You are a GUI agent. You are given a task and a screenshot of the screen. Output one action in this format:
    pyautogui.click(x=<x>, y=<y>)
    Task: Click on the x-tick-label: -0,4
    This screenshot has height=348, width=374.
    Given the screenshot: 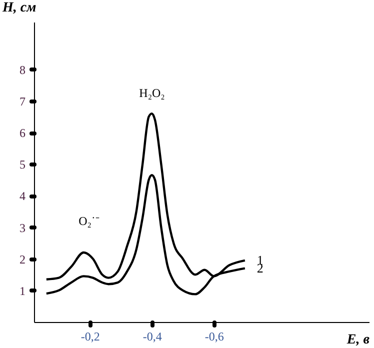 What is the action you would take?
    pyautogui.click(x=152, y=337)
    